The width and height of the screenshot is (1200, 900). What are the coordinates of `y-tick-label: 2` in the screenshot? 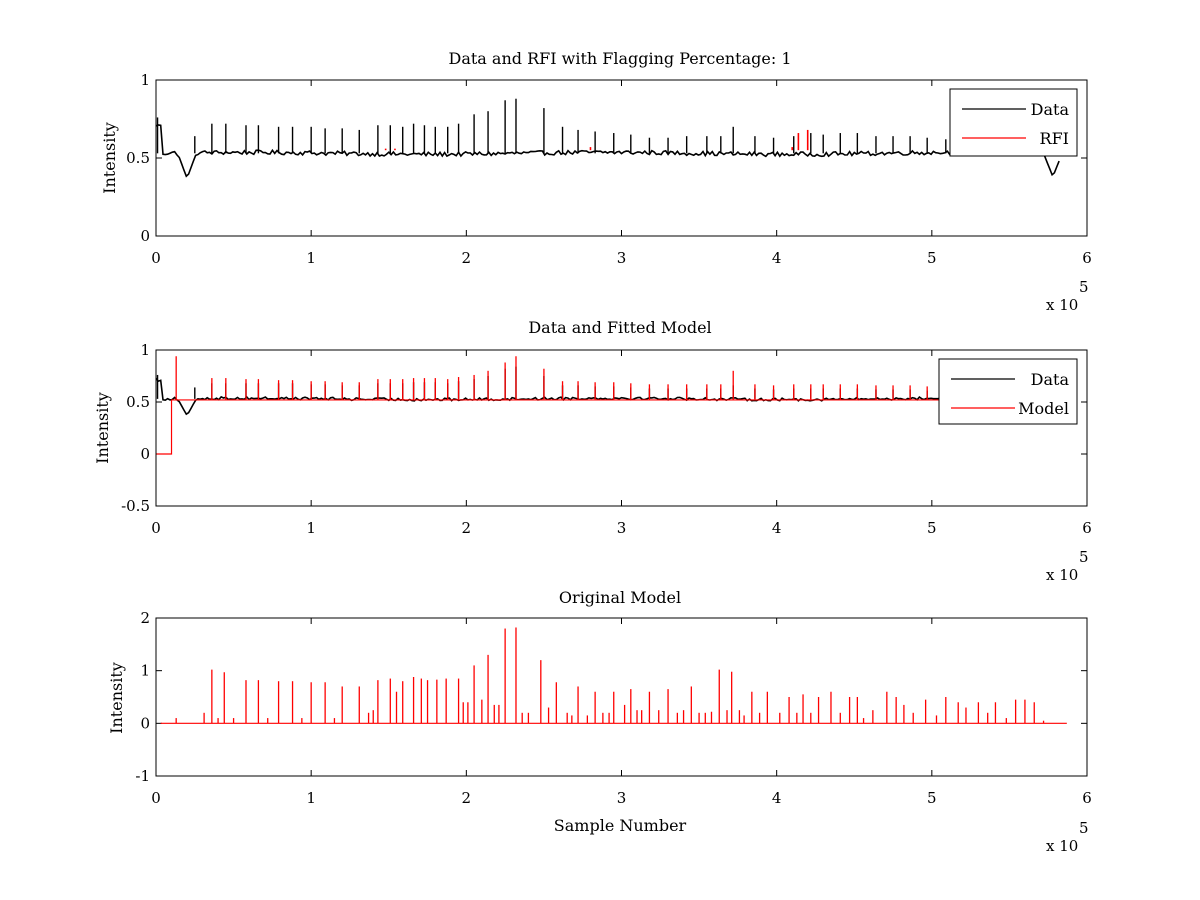 It's located at (145, 618).